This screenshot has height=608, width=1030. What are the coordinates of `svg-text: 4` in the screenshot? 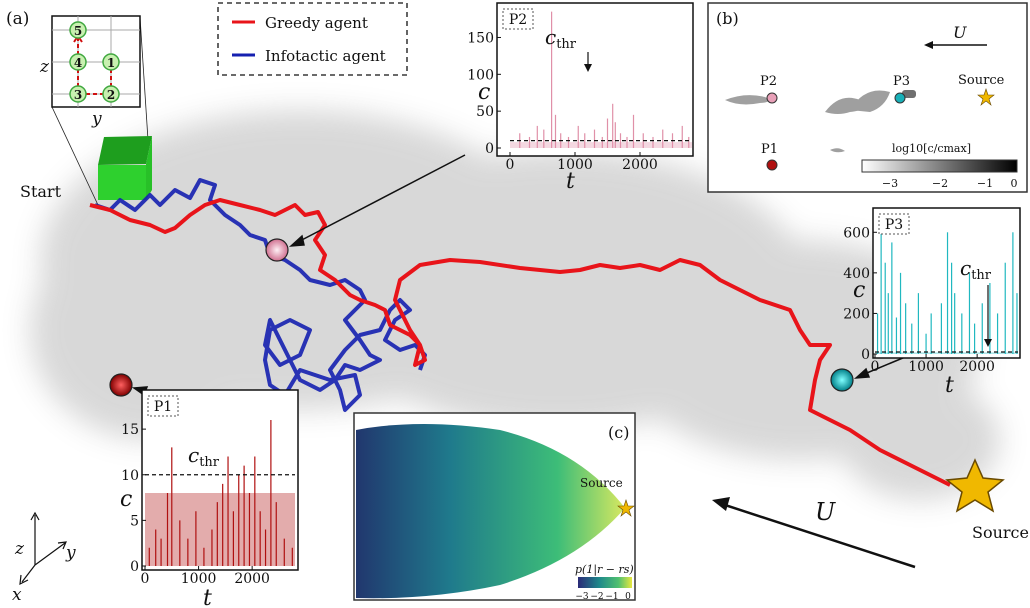 It's located at (78, 63).